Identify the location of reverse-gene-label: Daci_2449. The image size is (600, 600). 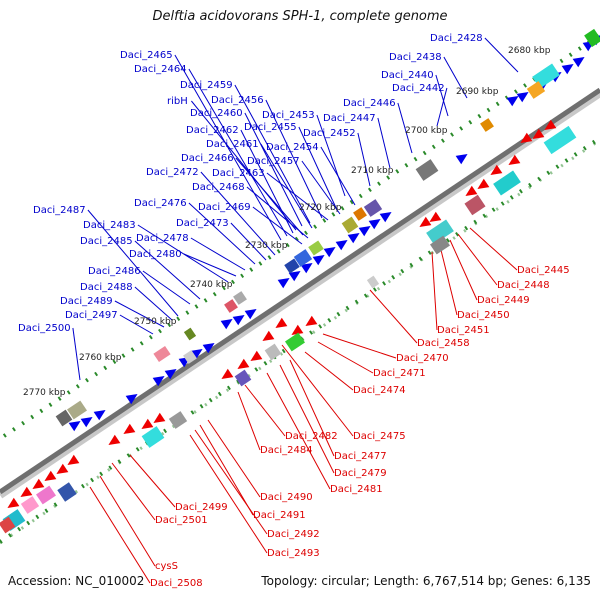
(503, 300).